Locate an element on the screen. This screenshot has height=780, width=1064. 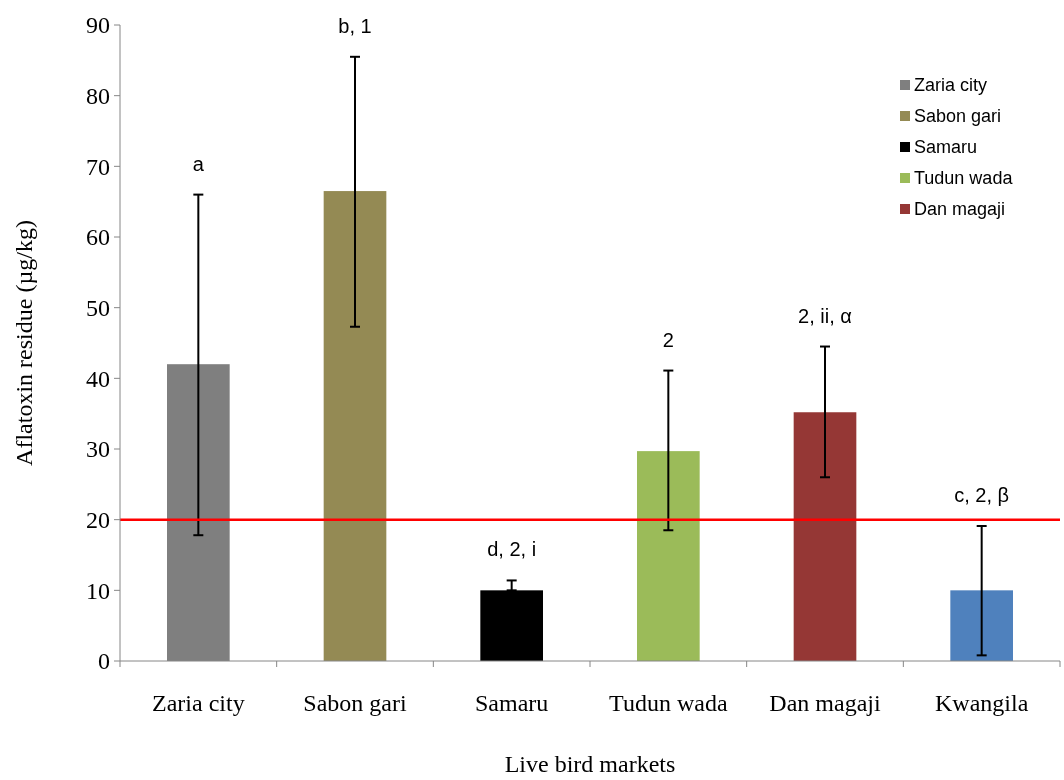
x-axis-title: Live bird markets is located at coordinates (590, 764).